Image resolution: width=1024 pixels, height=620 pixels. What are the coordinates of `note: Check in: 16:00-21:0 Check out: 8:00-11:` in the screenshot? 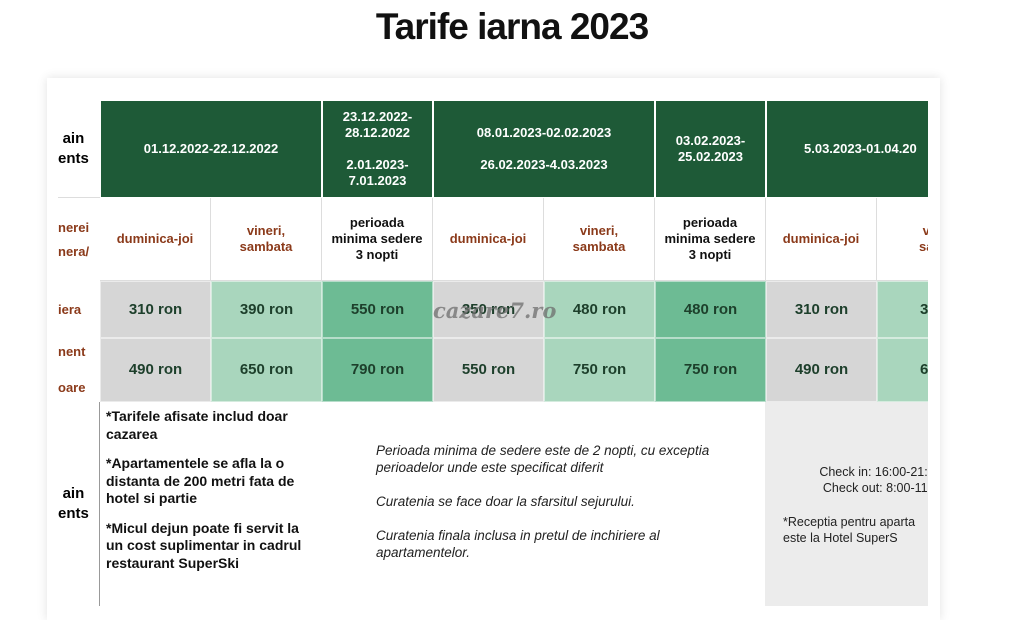 It's located at (873, 480).